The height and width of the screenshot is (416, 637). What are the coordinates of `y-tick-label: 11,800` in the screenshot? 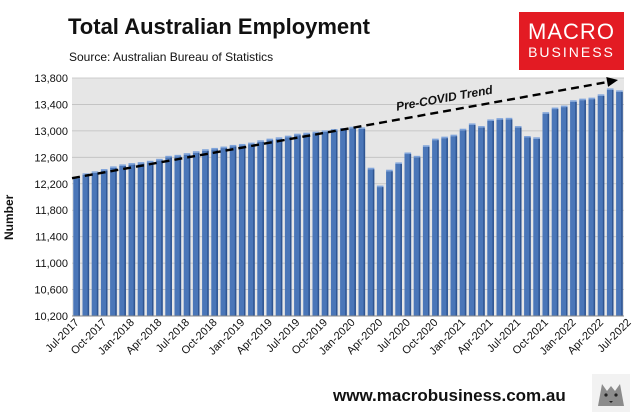 It's located at (51, 211).